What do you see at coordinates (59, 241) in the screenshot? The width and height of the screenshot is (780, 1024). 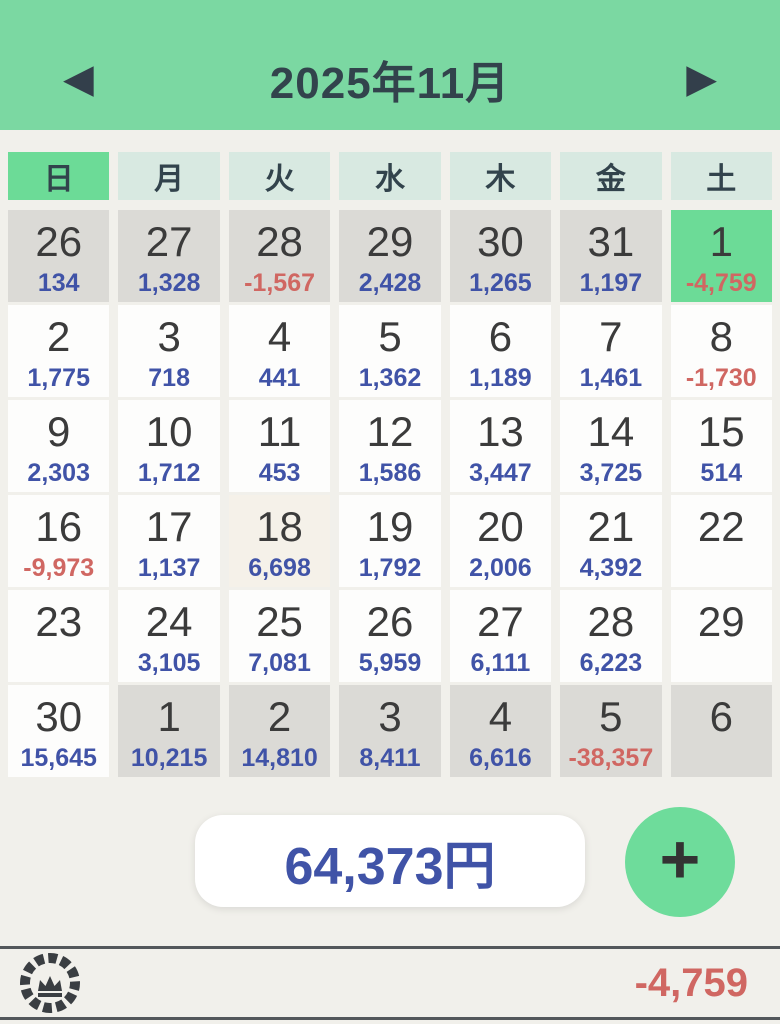 I see `day-number: 26` at bounding box center [59, 241].